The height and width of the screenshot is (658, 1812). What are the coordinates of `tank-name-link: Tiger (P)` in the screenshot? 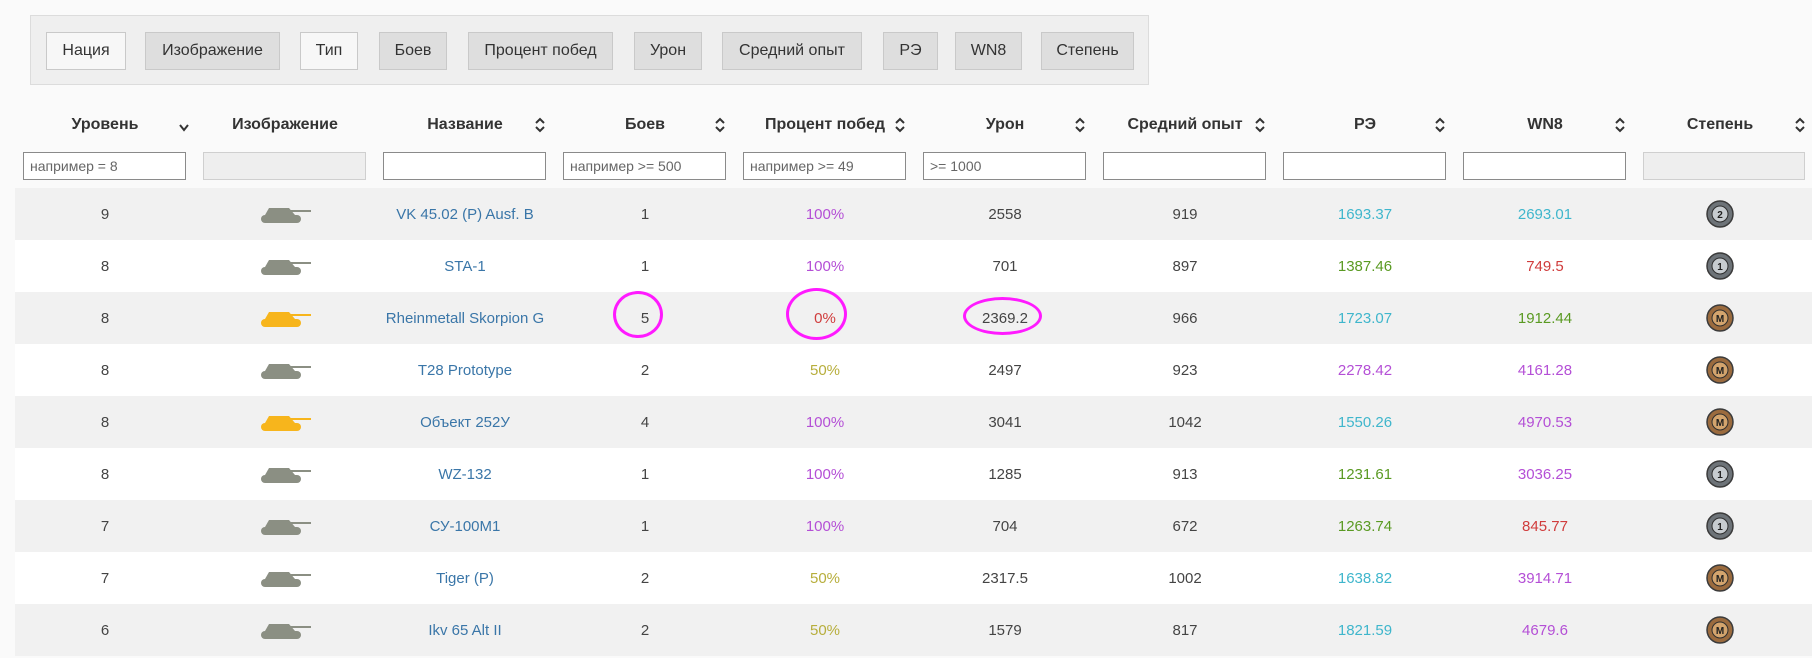 It's located at (465, 578).